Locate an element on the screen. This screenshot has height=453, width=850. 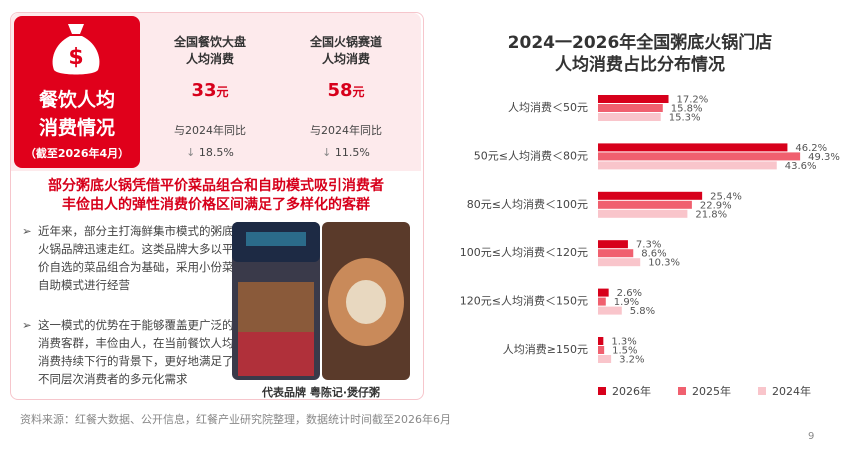
value-label: 25.4% is located at coordinates (726, 196).